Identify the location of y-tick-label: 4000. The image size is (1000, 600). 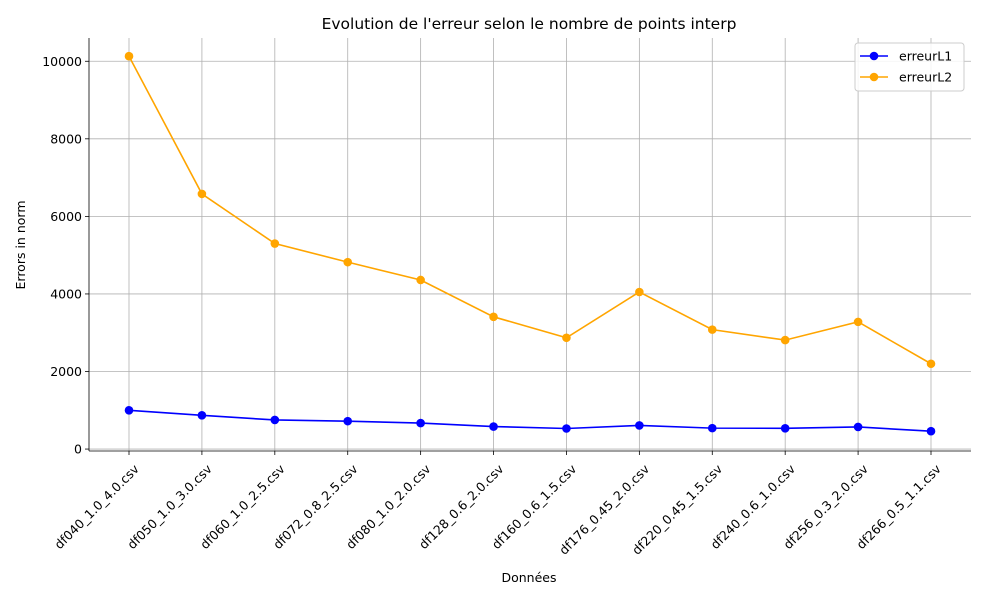
(66, 293).